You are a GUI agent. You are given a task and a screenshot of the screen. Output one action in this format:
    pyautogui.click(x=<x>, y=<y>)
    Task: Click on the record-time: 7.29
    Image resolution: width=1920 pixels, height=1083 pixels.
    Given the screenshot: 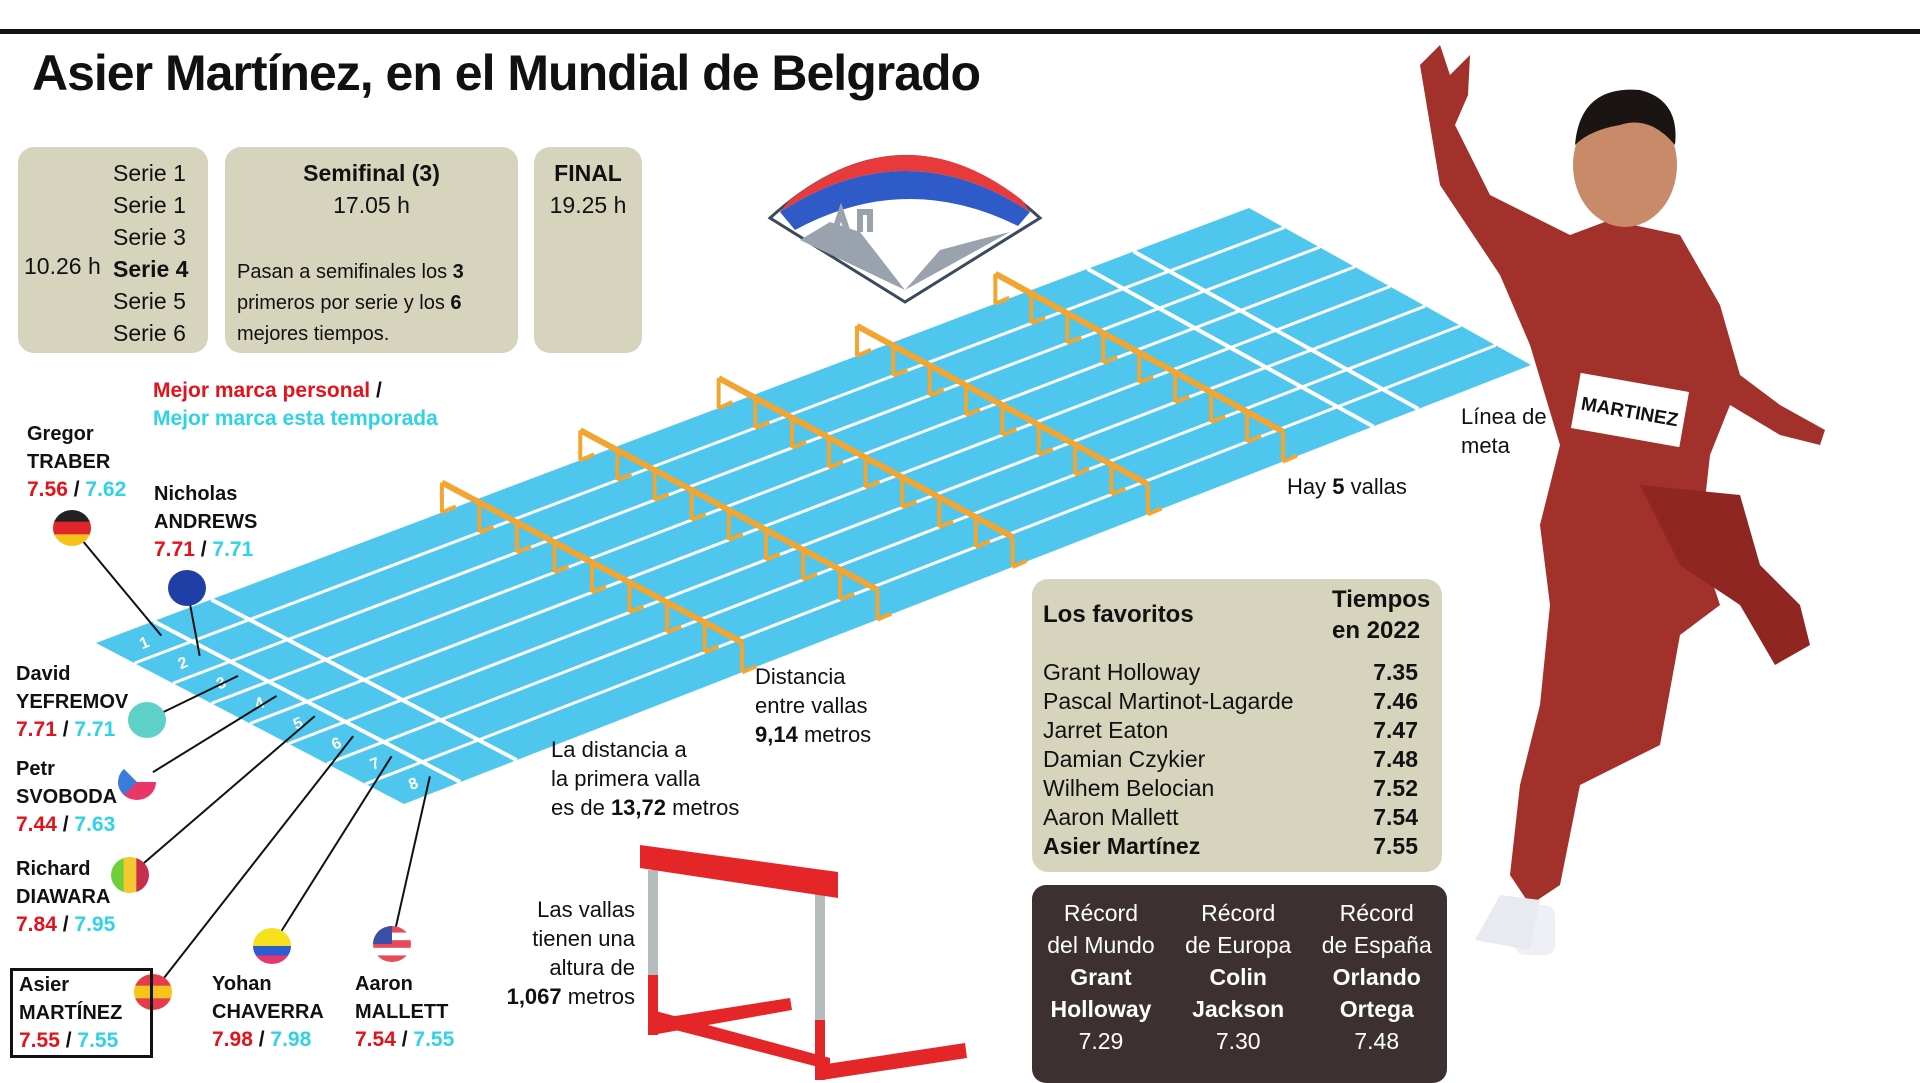 What is the action you would take?
    pyautogui.click(x=1101, y=1041)
    